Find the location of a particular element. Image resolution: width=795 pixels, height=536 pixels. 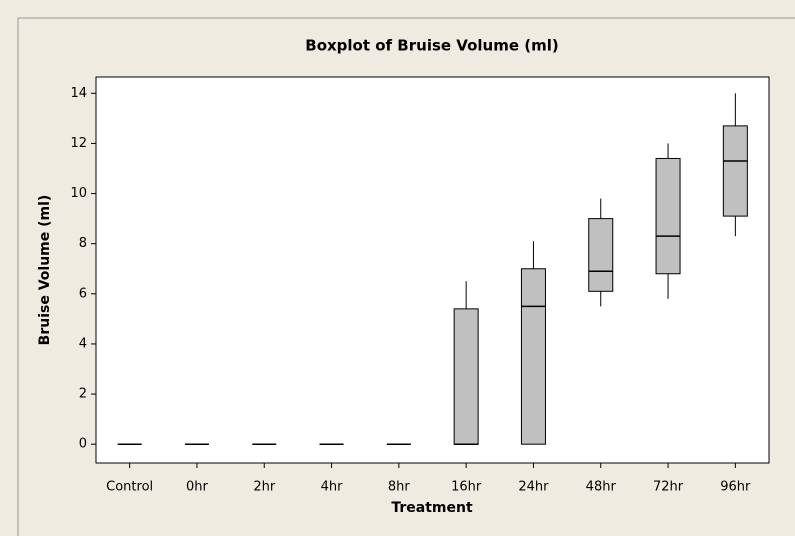

x-tick-label: 2hr is located at coordinates (264, 487).